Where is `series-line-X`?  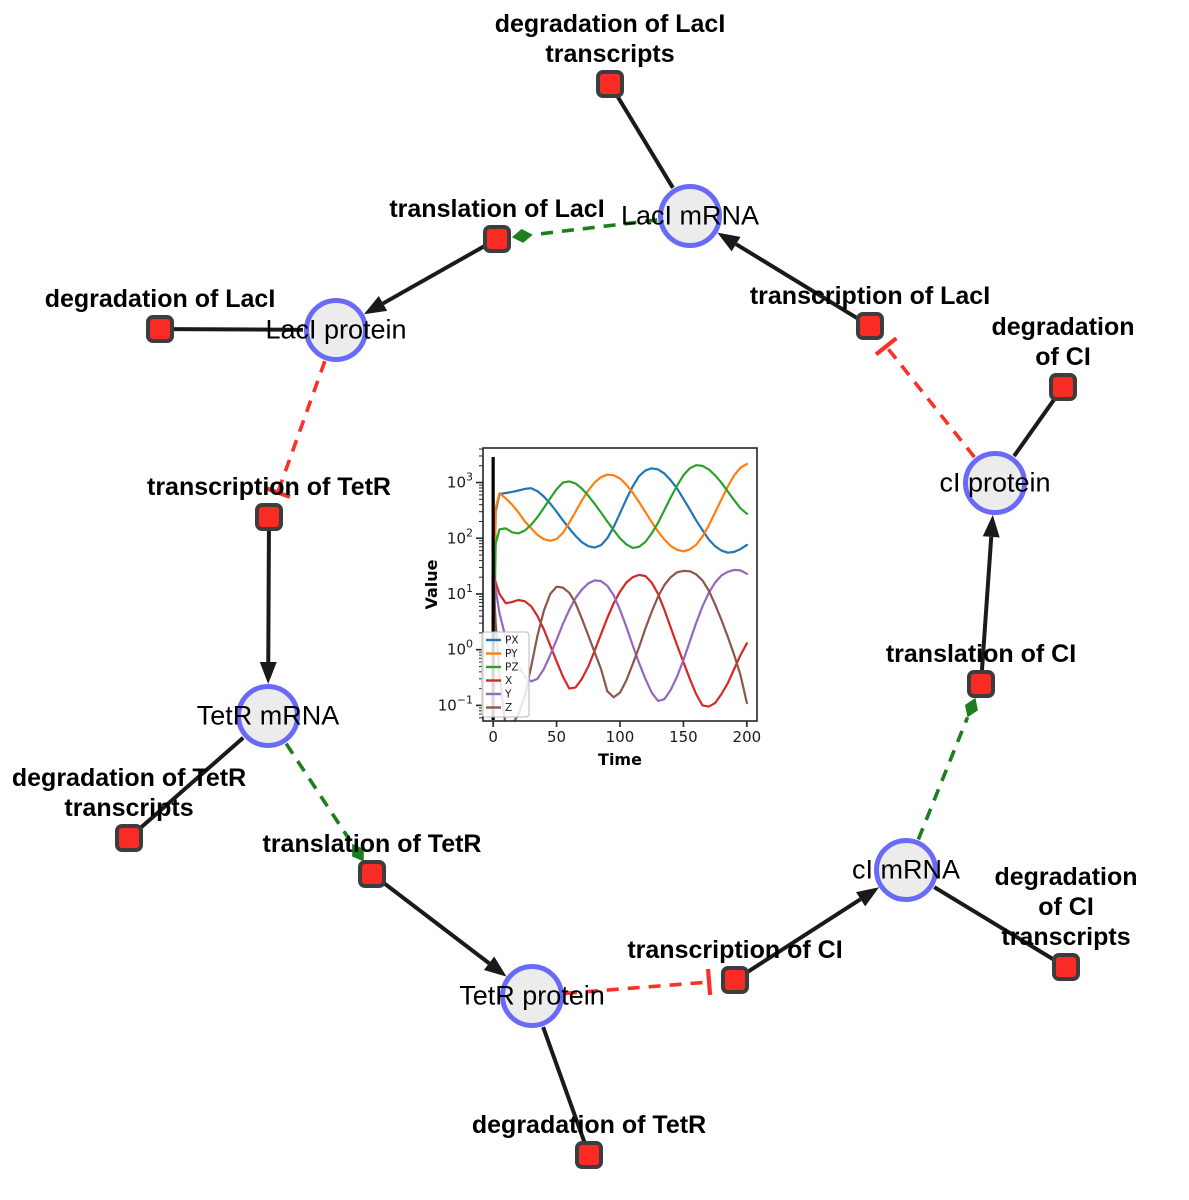
series-line-X is located at coordinates (620, 639).